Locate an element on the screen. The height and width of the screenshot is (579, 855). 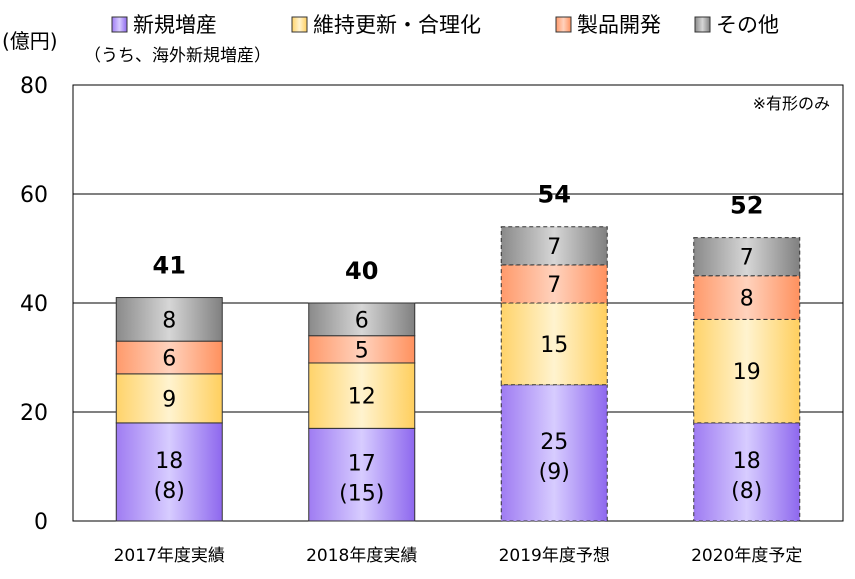
segment-label-1-1: 12 is located at coordinates (362, 397).